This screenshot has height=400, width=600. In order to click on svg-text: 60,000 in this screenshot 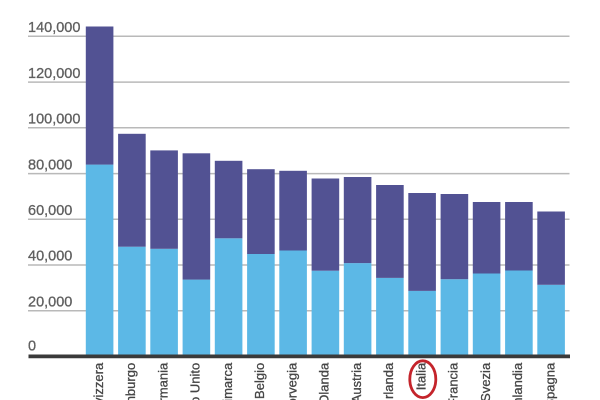, I will do `click(50, 211)`.